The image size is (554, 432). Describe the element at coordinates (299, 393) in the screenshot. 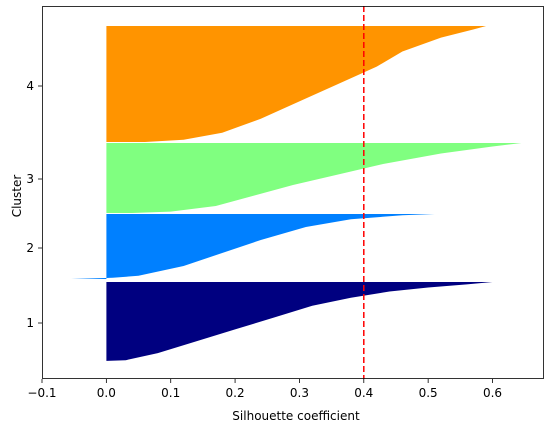

I see `x-tick-label: 0.3` at that location.